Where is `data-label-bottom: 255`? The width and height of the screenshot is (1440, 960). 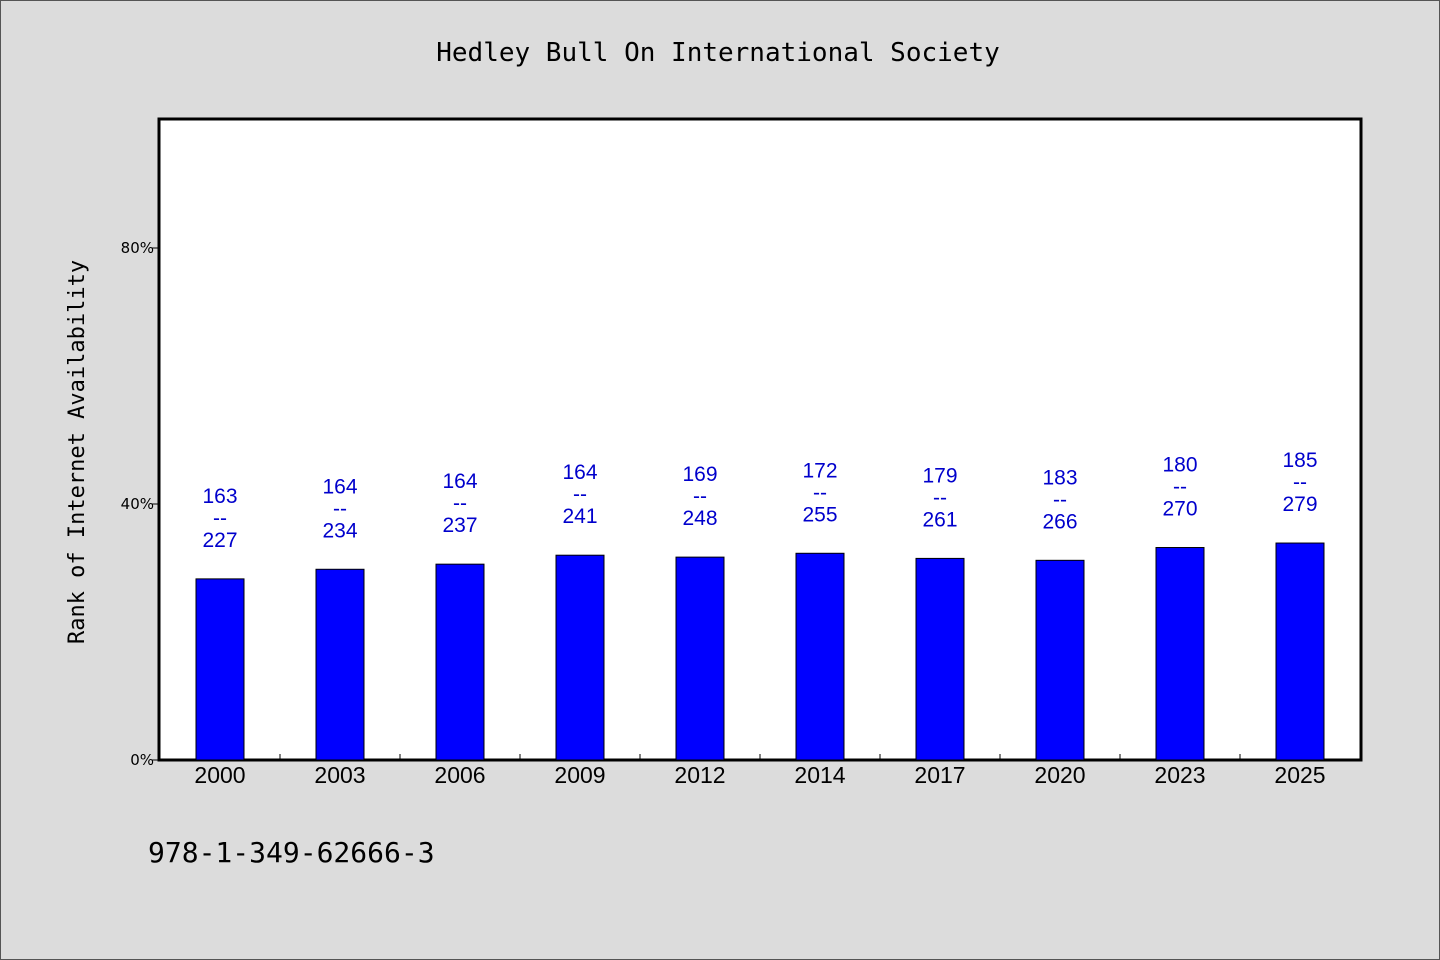
data-label-bottom: 255 is located at coordinates (819, 514).